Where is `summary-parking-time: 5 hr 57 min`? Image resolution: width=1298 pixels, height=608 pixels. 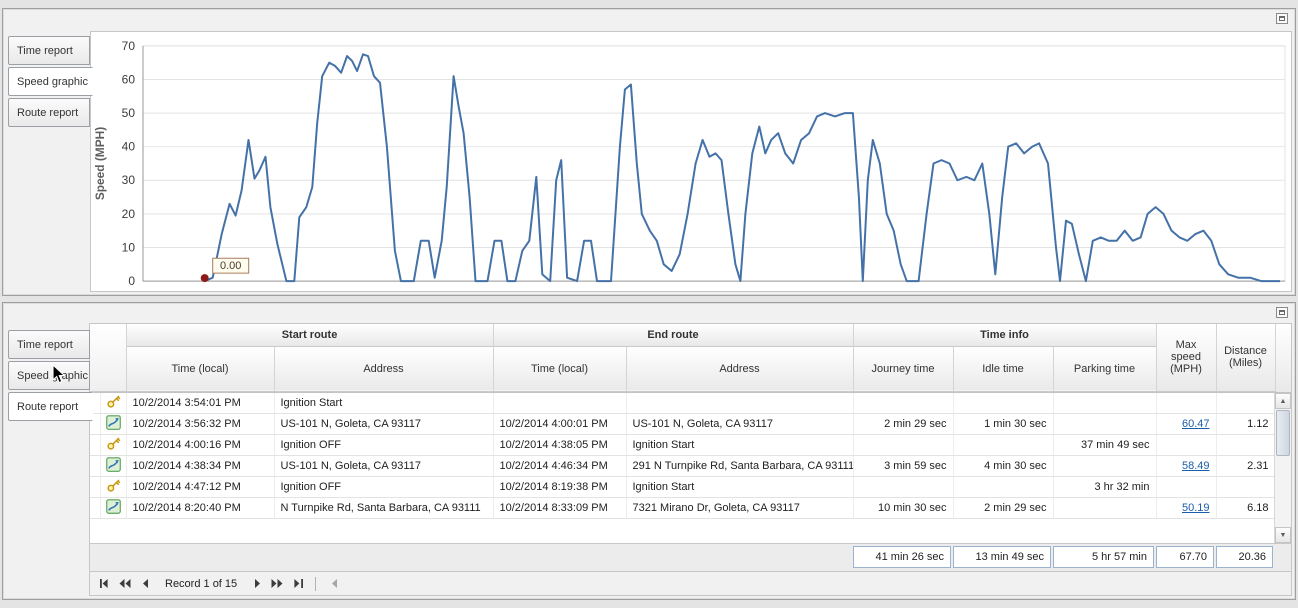
summary-parking-time: 5 hr 57 min is located at coordinates (1103, 557).